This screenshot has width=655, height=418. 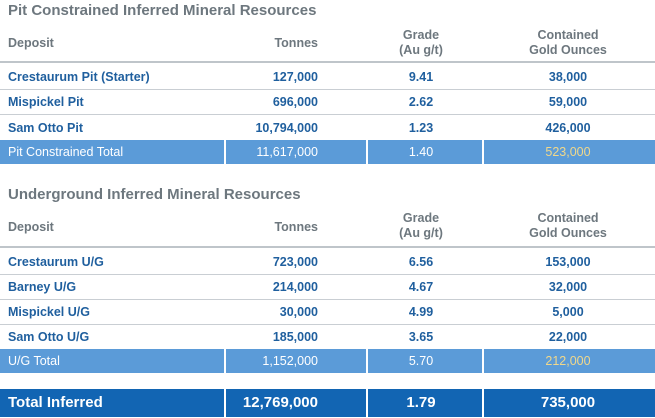 What do you see at coordinates (568, 337) in the screenshot?
I see `ounces-value: 22,000` at bounding box center [568, 337].